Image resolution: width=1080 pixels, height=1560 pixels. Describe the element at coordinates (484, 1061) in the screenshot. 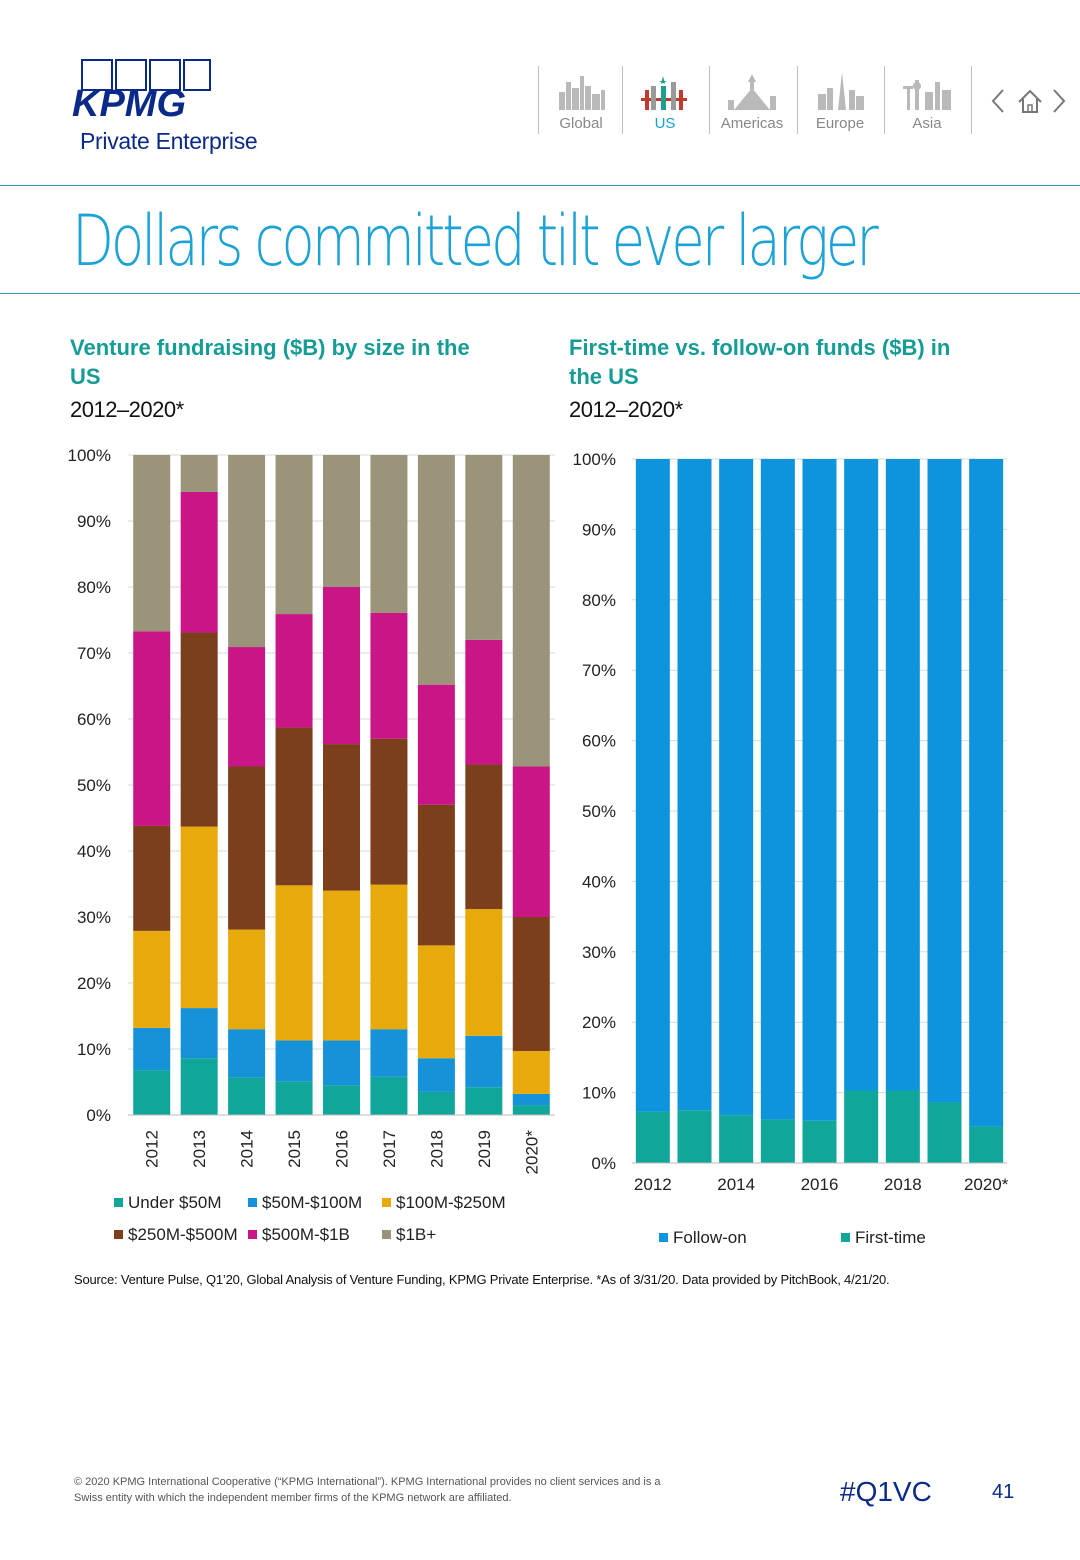

I see `bar-50m-100m-2019` at that location.